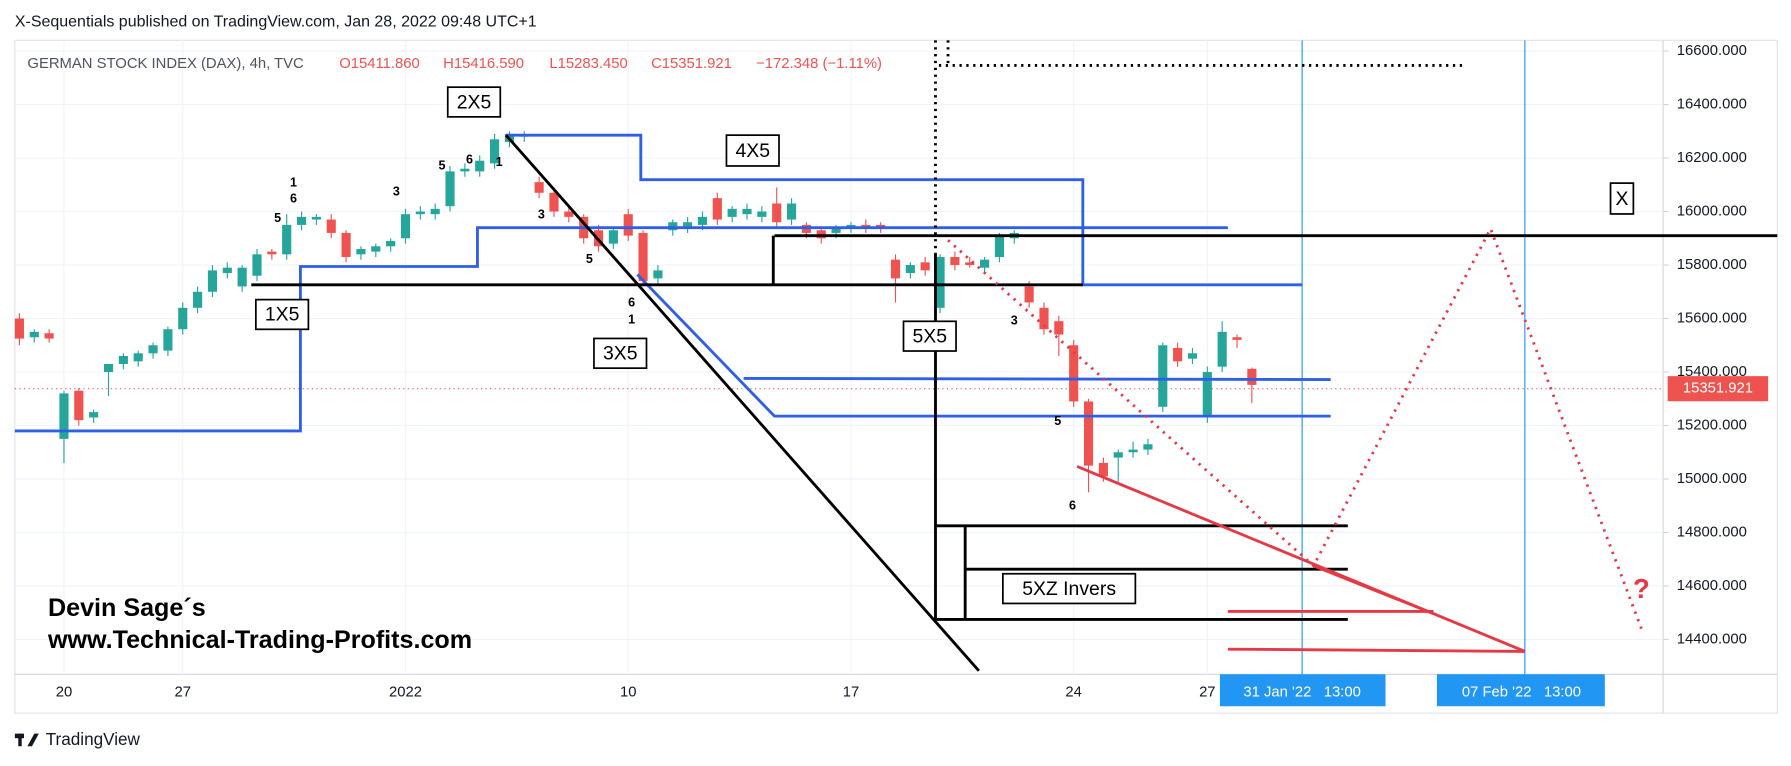 The image size is (1791, 766). Describe the element at coordinates (127, 608) in the screenshot. I see `watermark: Devin Sage´s` at that location.